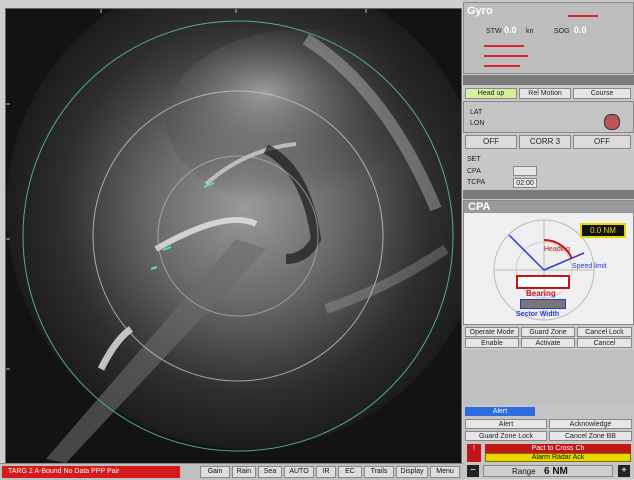 The image size is (634, 480). What do you see at coordinates (476, 112) in the screenshot?
I see `lat-label: LAT` at bounding box center [476, 112].